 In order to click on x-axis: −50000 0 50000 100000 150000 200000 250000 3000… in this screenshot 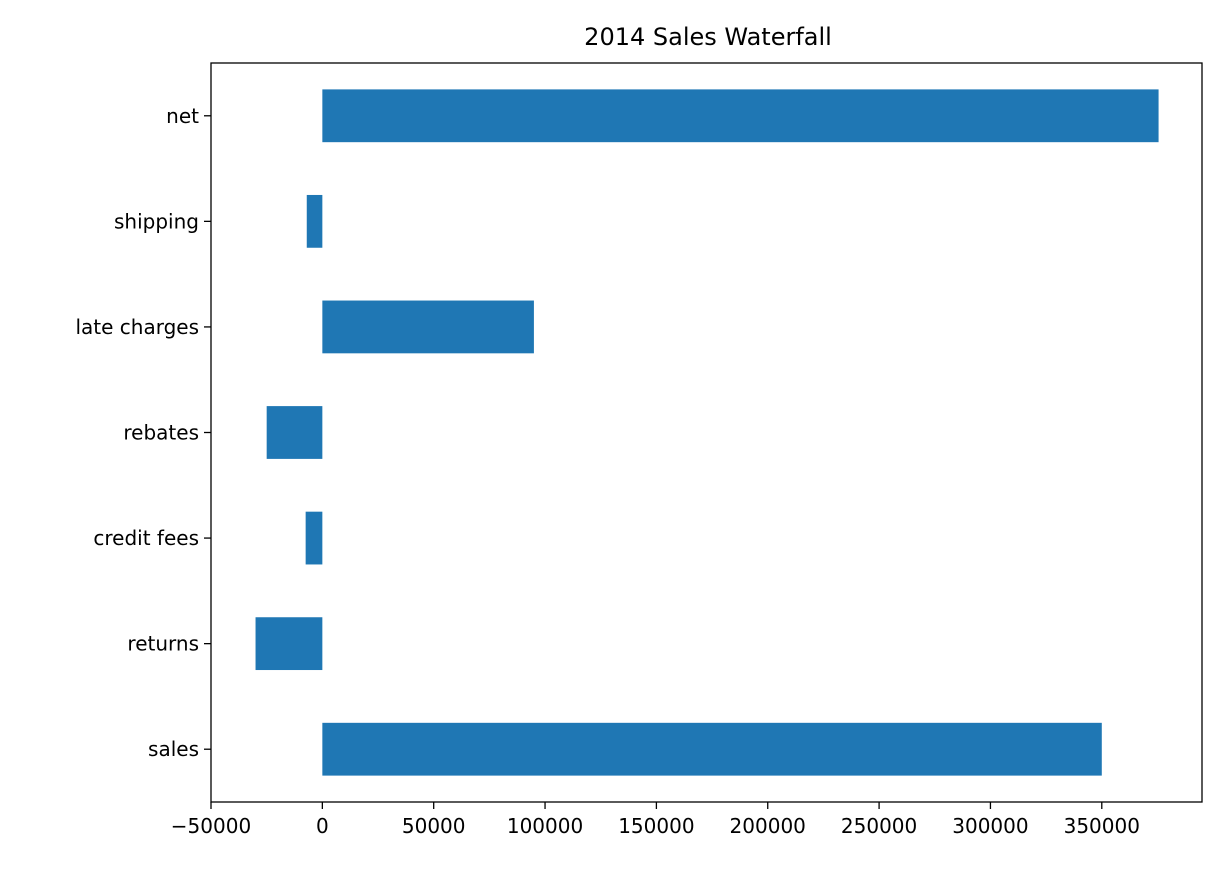, I will do `click(655, 820)`.